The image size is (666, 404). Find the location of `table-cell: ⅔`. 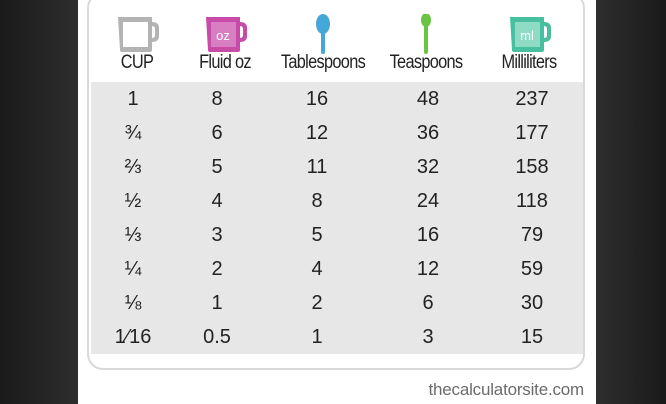

table-cell: ⅔ is located at coordinates (133, 167).